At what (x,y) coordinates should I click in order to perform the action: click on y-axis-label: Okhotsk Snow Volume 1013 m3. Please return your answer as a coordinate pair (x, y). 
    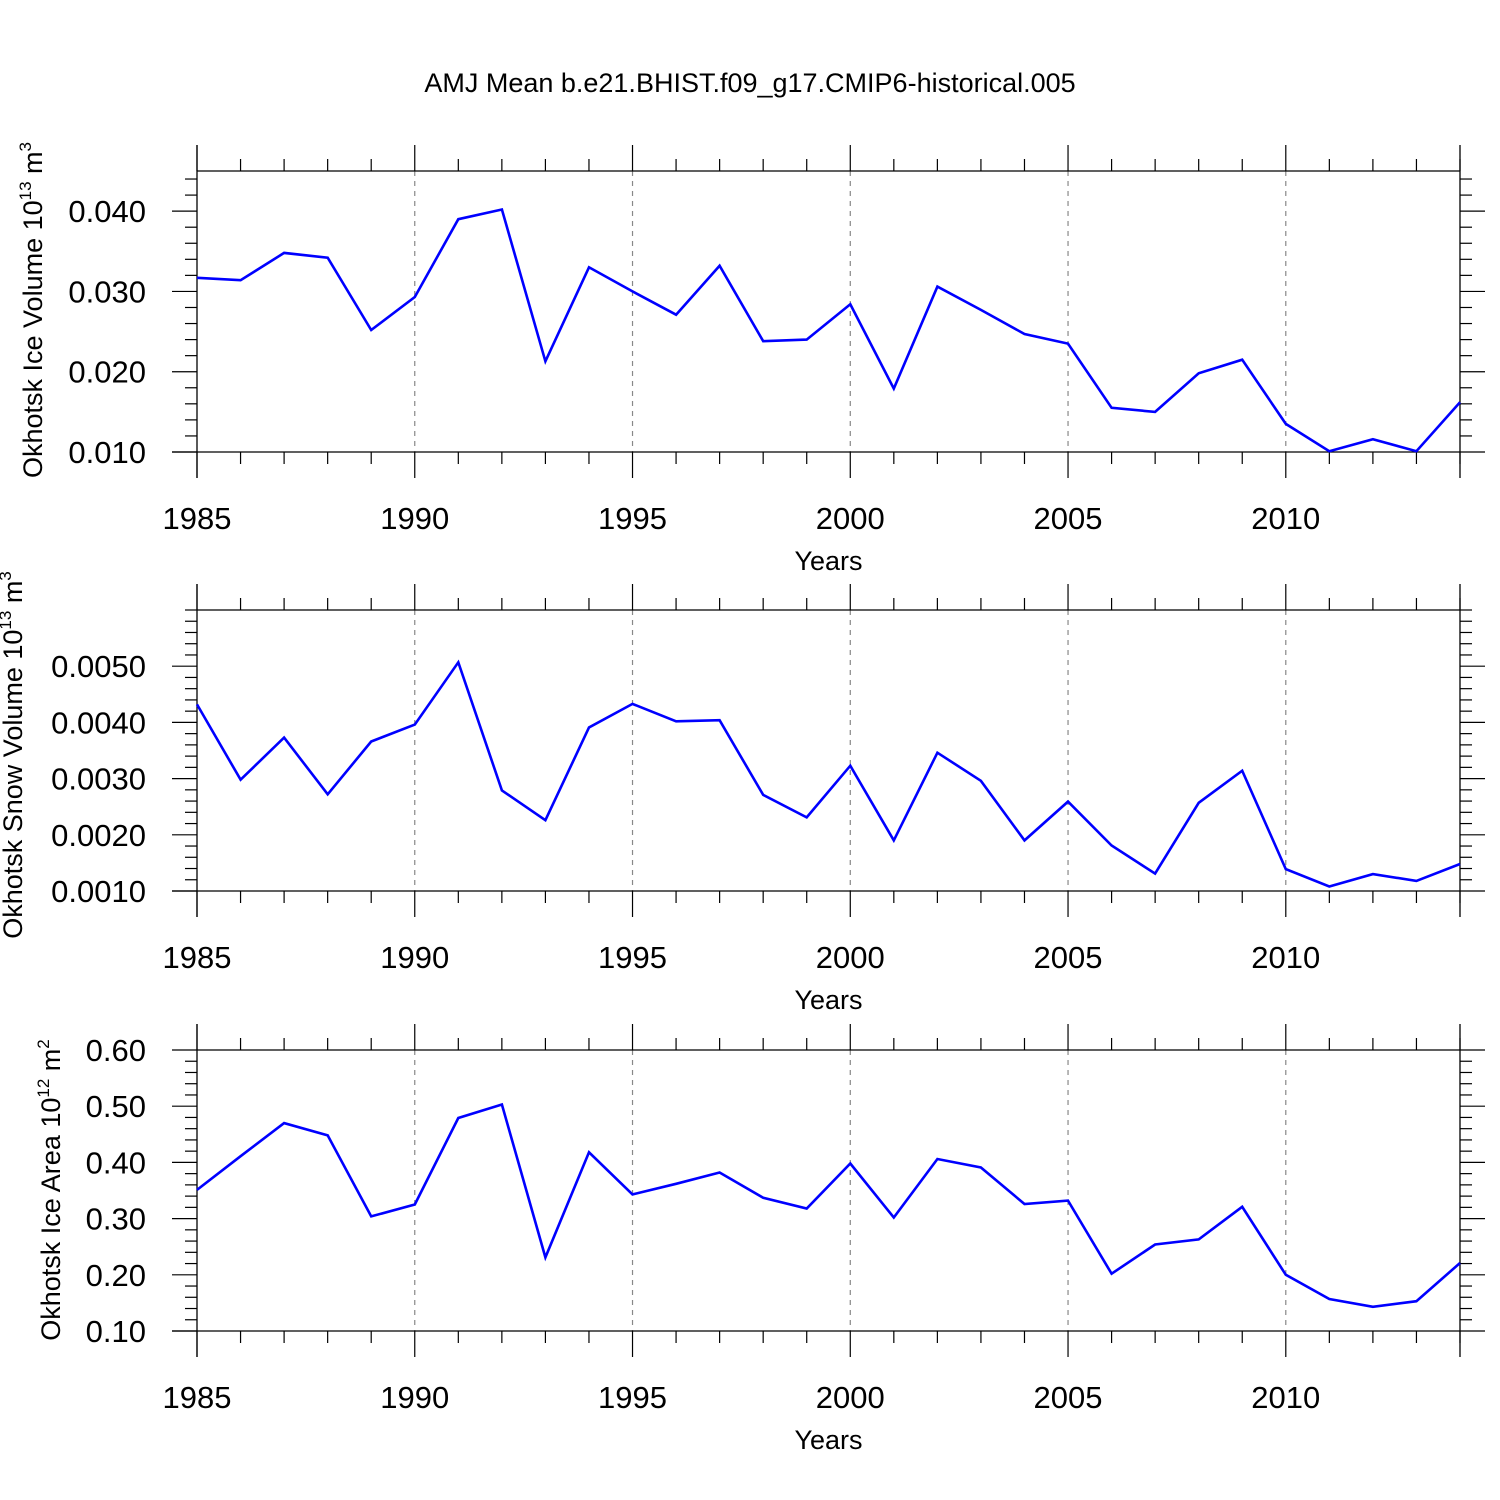
    Looking at the image, I should click on (14, 755).